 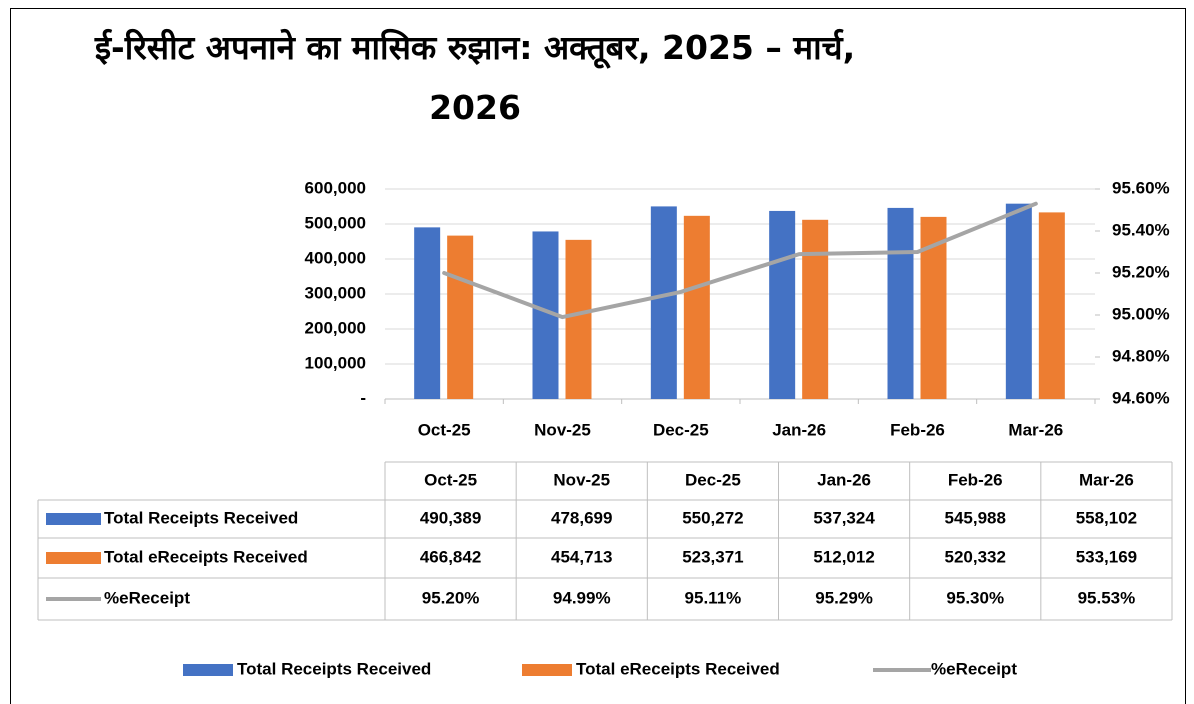 What do you see at coordinates (974, 668) in the screenshot?
I see `legend-label: %eReceipt` at bounding box center [974, 668].